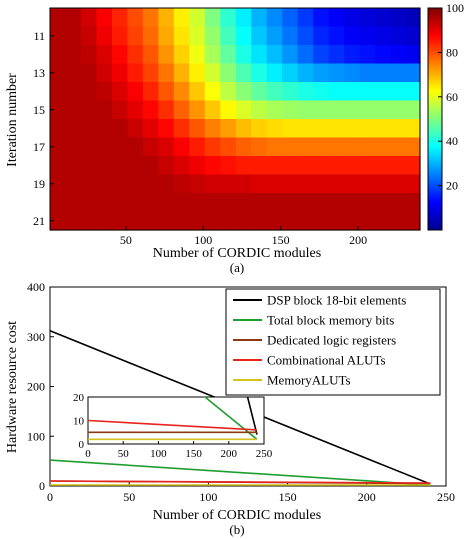  I want to click on colorbar-tick-label: 80, so click(452, 52).